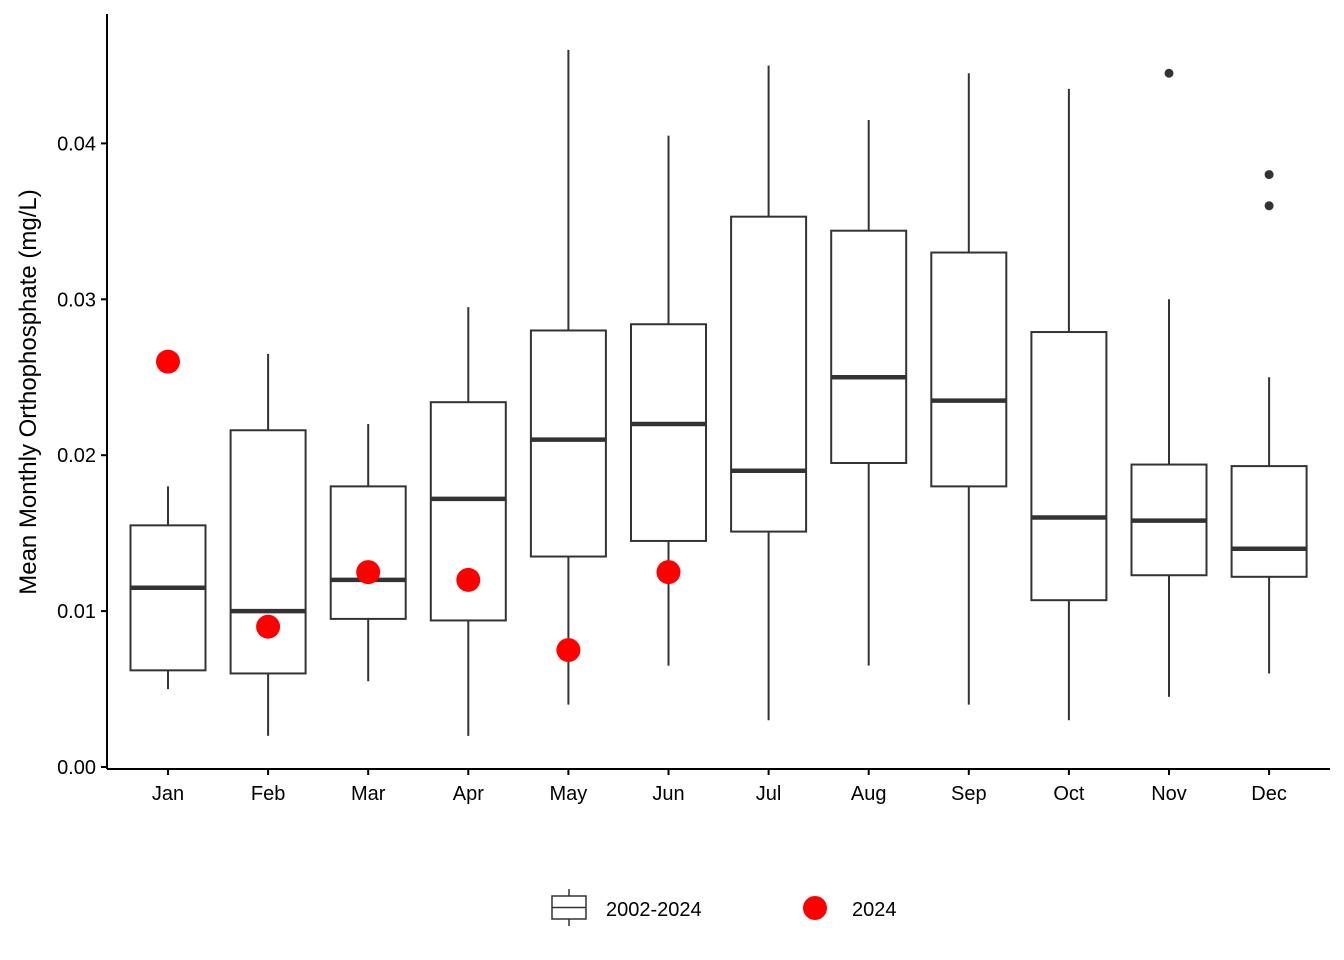 Image resolution: width=1344 pixels, height=960 pixels. What do you see at coordinates (368, 794) in the screenshot?
I see `x-tick-label: Mar` at bounding box center [368, 794].